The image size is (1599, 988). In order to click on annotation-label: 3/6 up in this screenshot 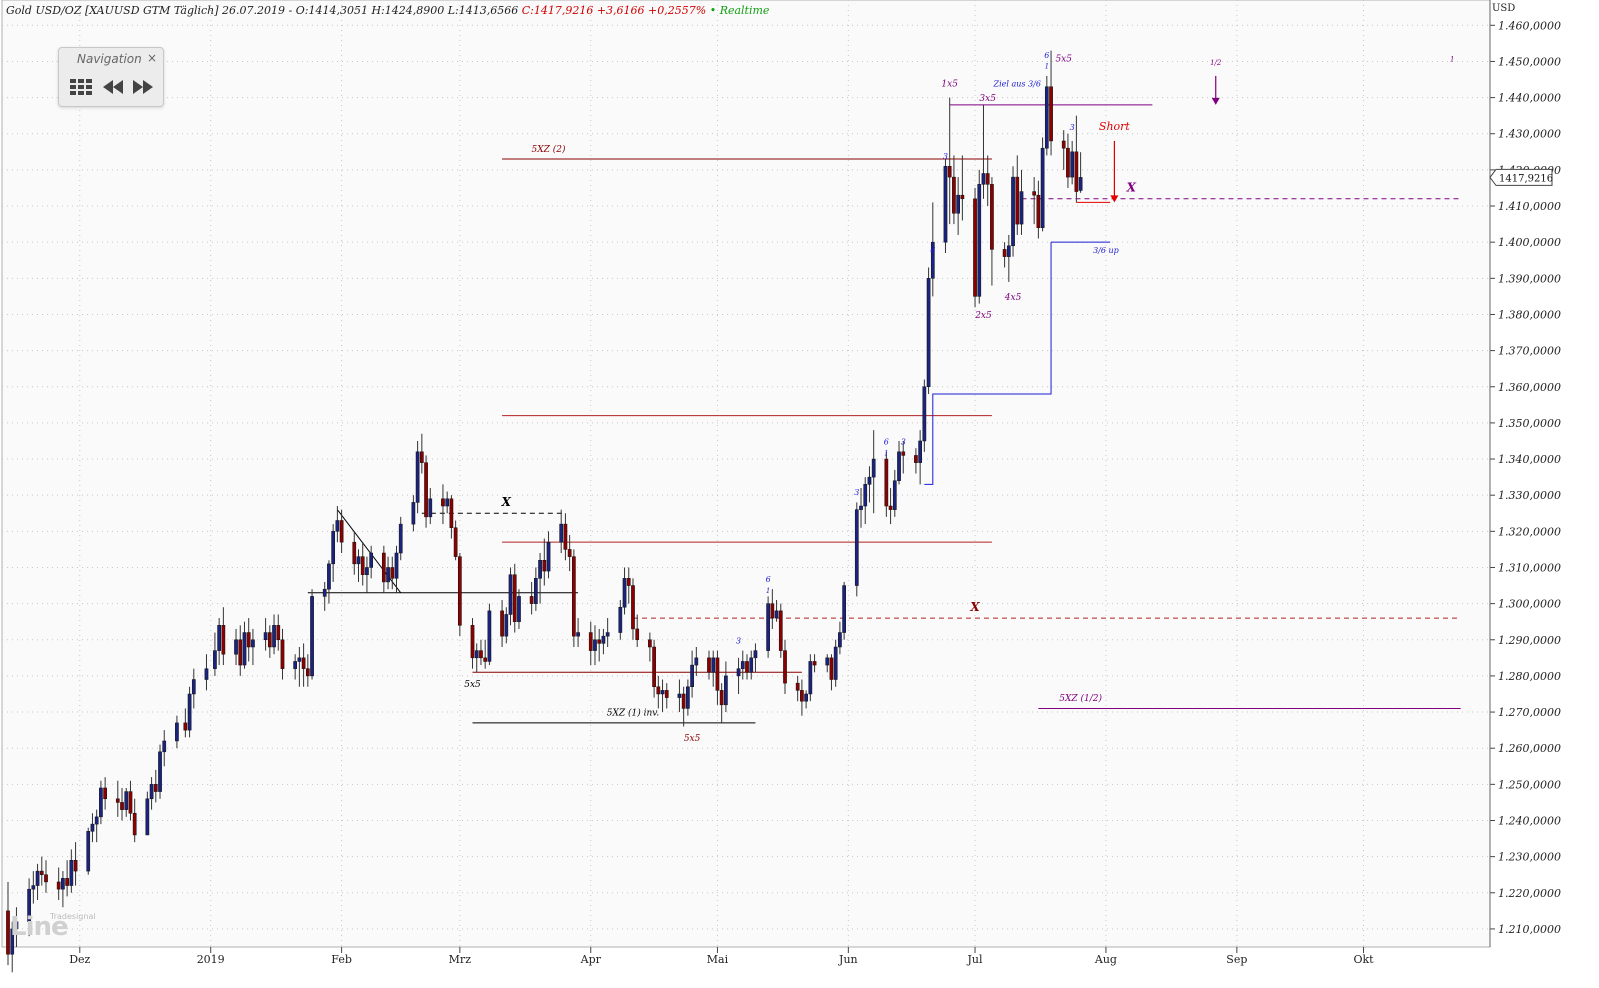, I will do `click(1106, 250)`.